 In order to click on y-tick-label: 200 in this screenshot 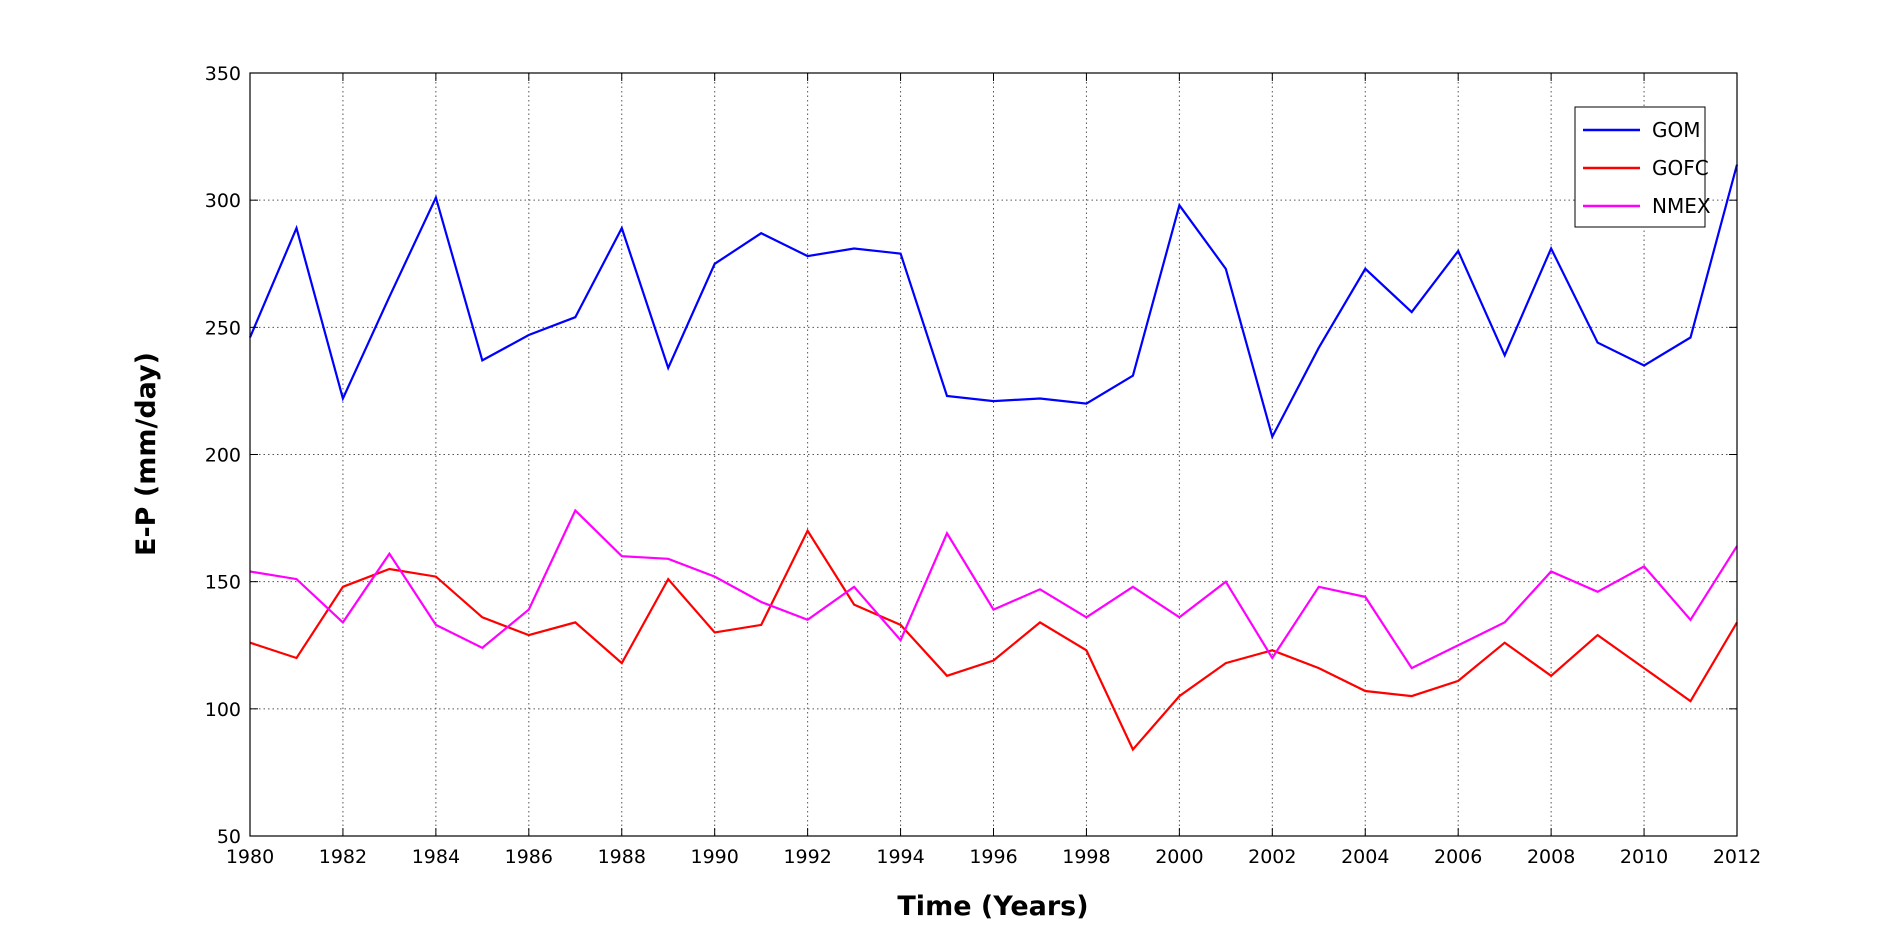, I will do `click(223, 456)`.